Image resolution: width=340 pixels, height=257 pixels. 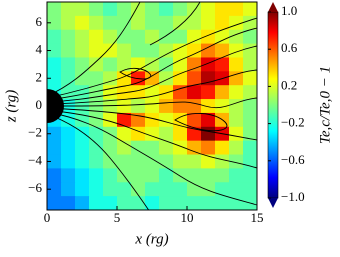 I want to click on y-tick-label: −2, so click(x=35, y=132).